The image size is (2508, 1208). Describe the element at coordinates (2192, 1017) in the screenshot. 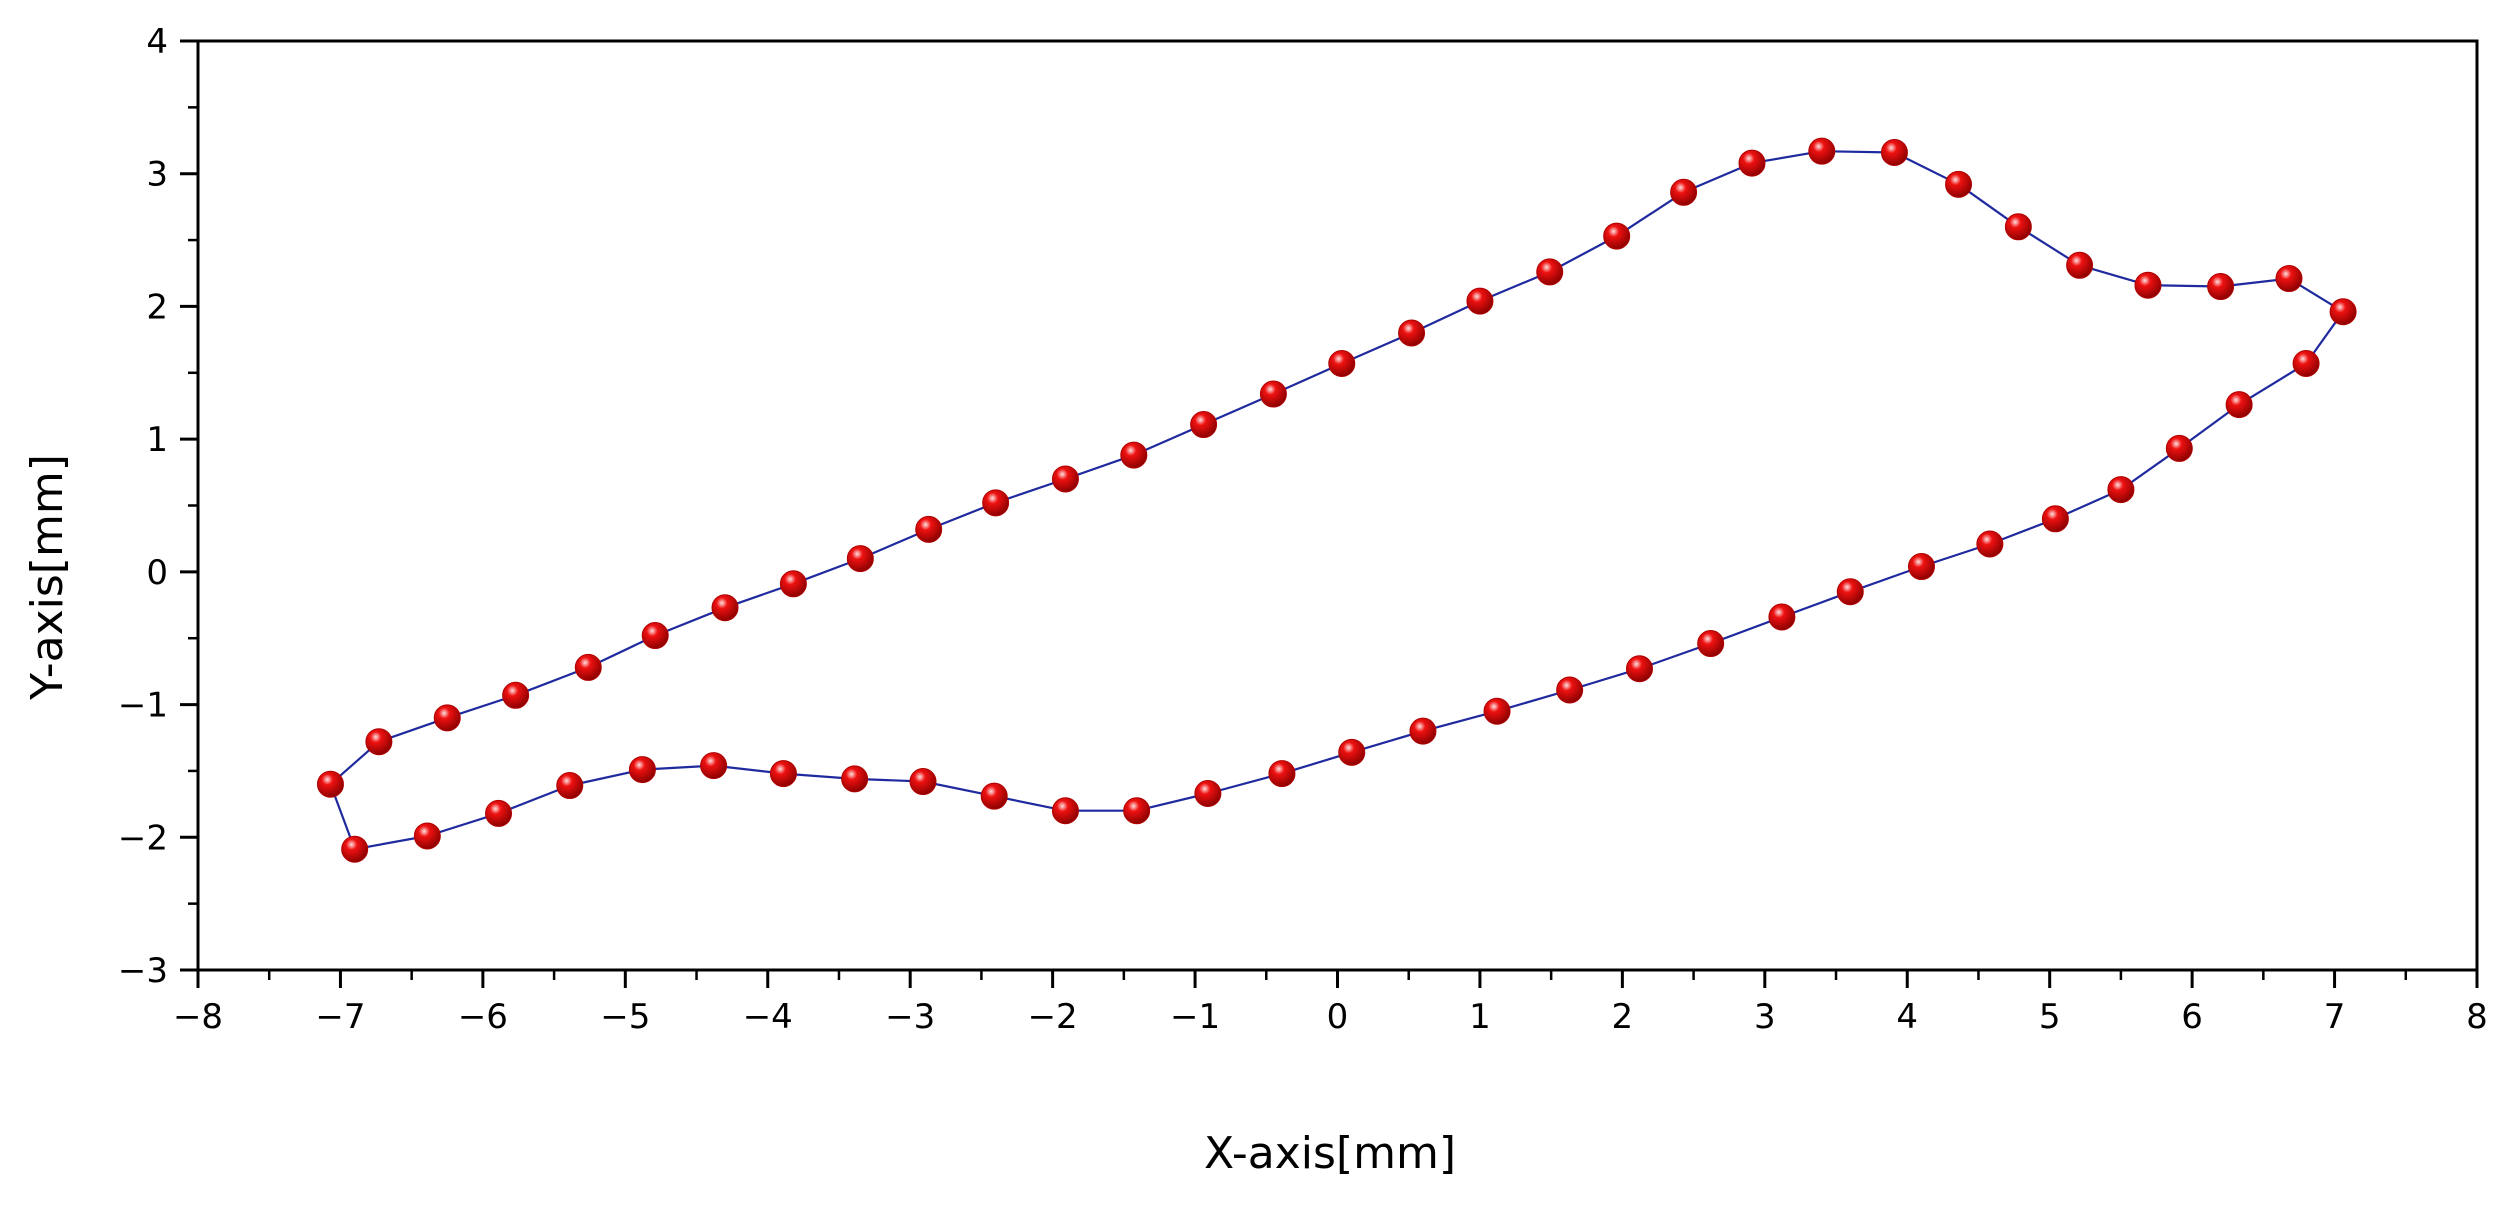

I see `x-tick-label: 6` at that location.